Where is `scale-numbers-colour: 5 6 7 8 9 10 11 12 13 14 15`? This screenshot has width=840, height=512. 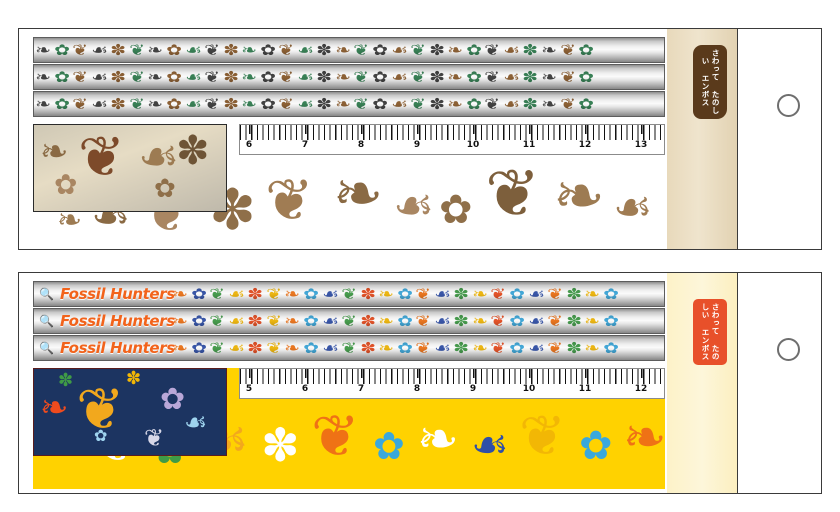
scale-numbers-colour: 5 6 7 8 9 10 11 12 13 14 15 is located at coordinates (446, 389).